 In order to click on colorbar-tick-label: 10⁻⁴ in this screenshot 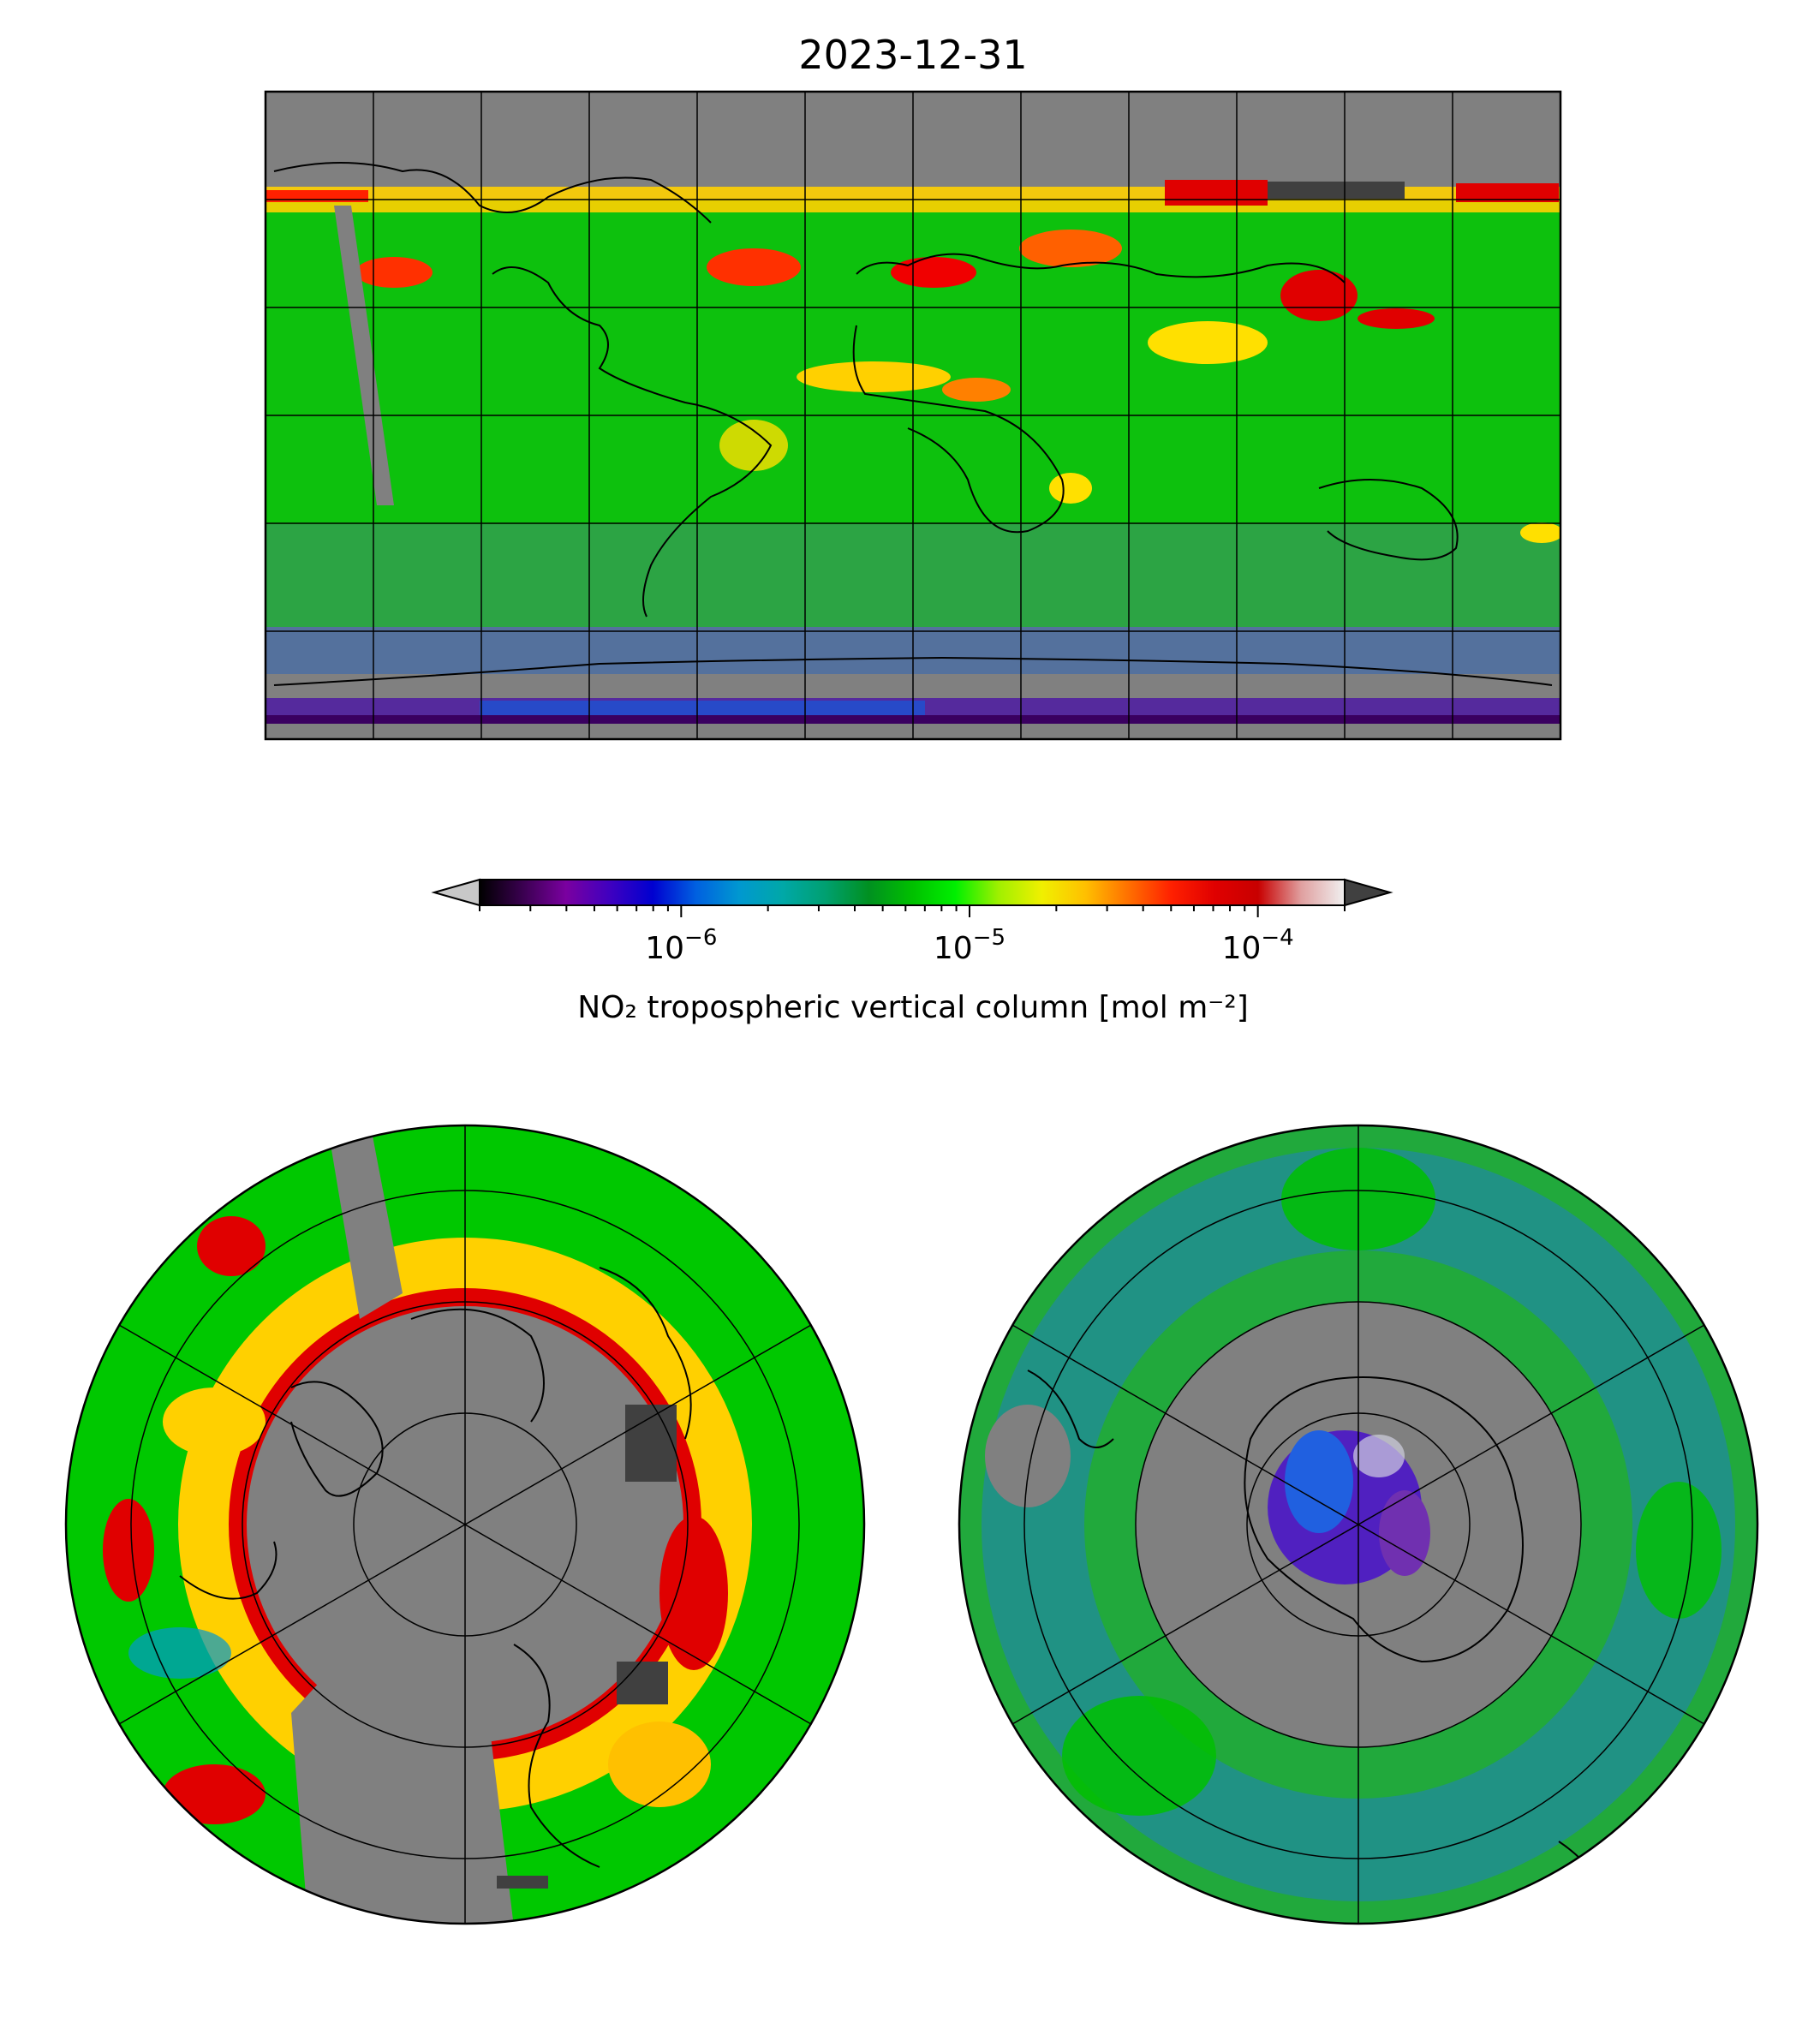, I will do `click(1258, 946)`.